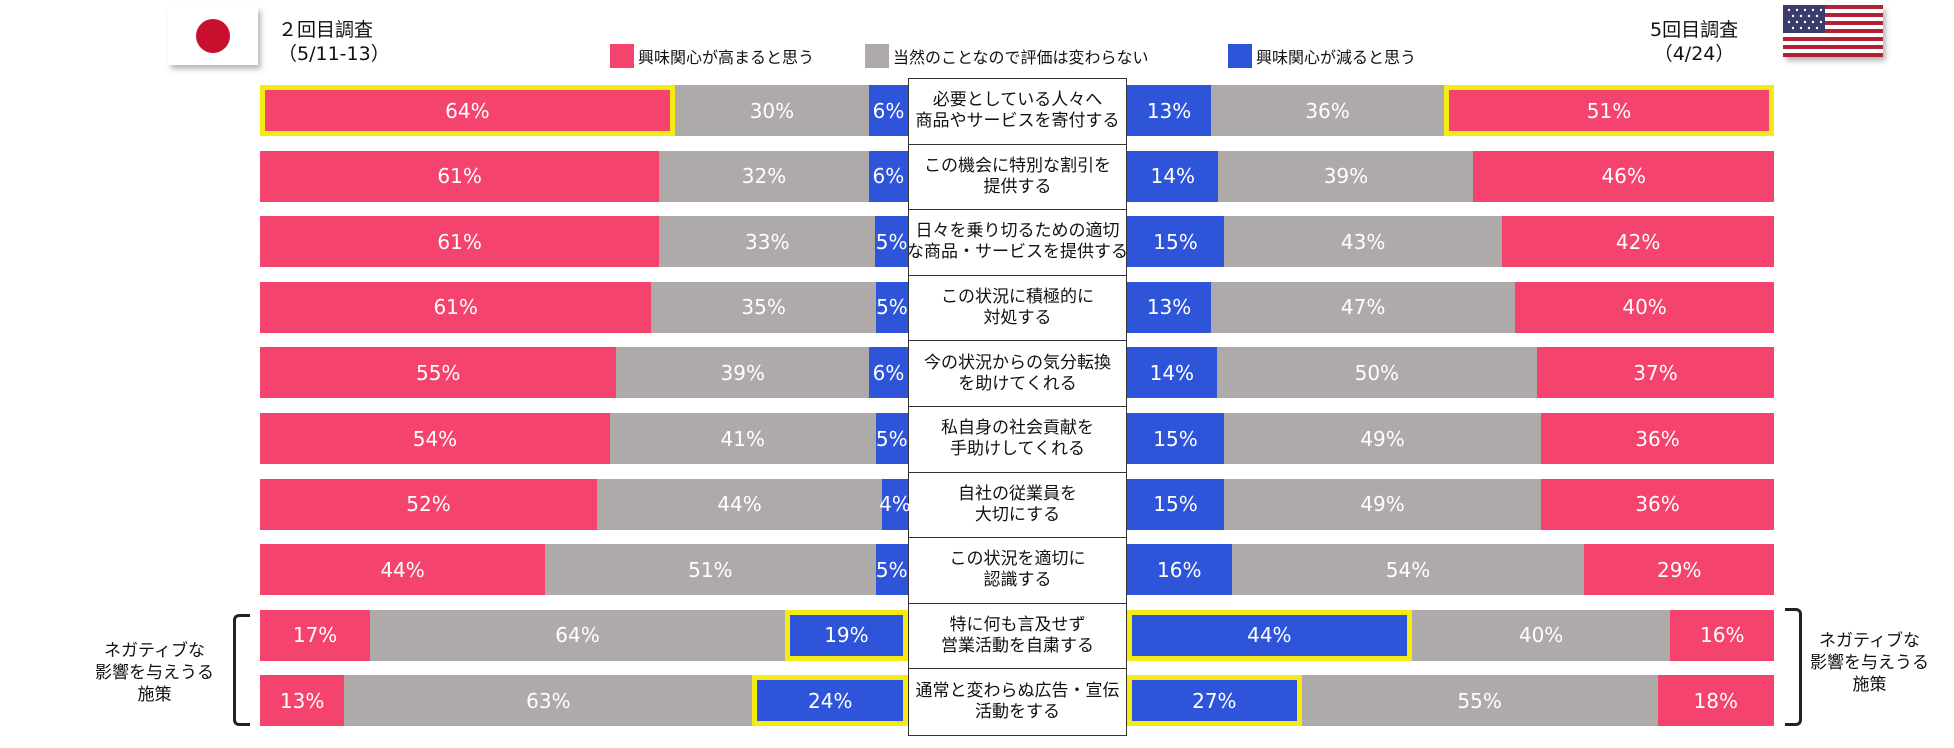  Describe the element at coordinates (1328, 110) in the screenshot. I see `bar-segment-same: 36%` at that location.